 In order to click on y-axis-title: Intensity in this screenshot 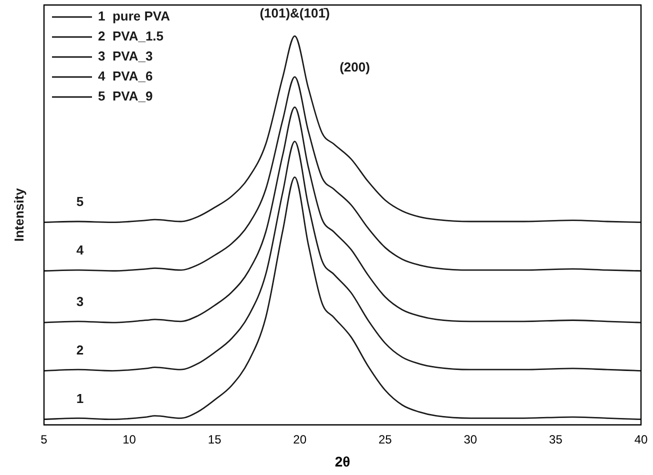, I will do `click(19, 214)`.